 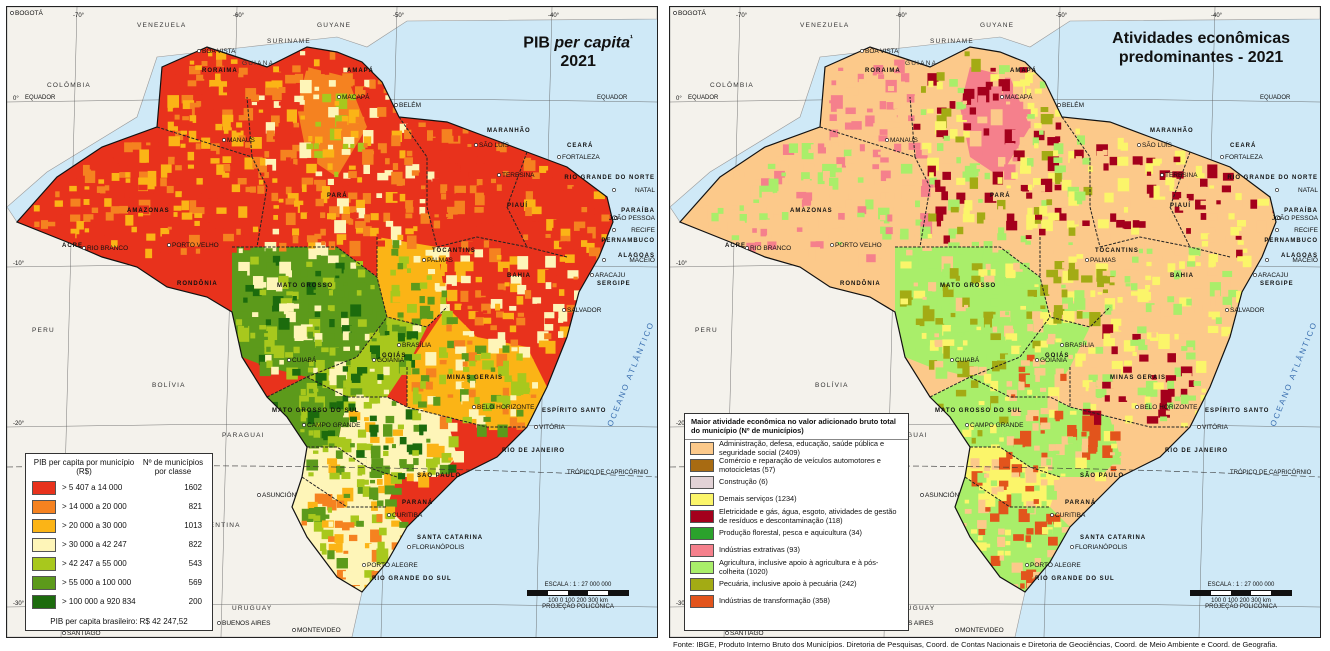 What do you see at coordinates (608, 472) in the screenshot?
I see `tropic-label: TRÓPICO DE CAPRICÓRNIO` at bounding box center [608, 472].